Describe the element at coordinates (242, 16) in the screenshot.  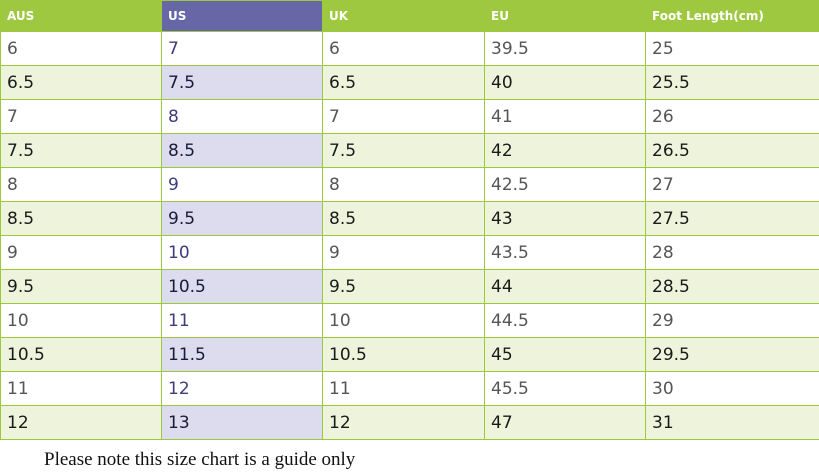
I see `header-cell: US` at that location.